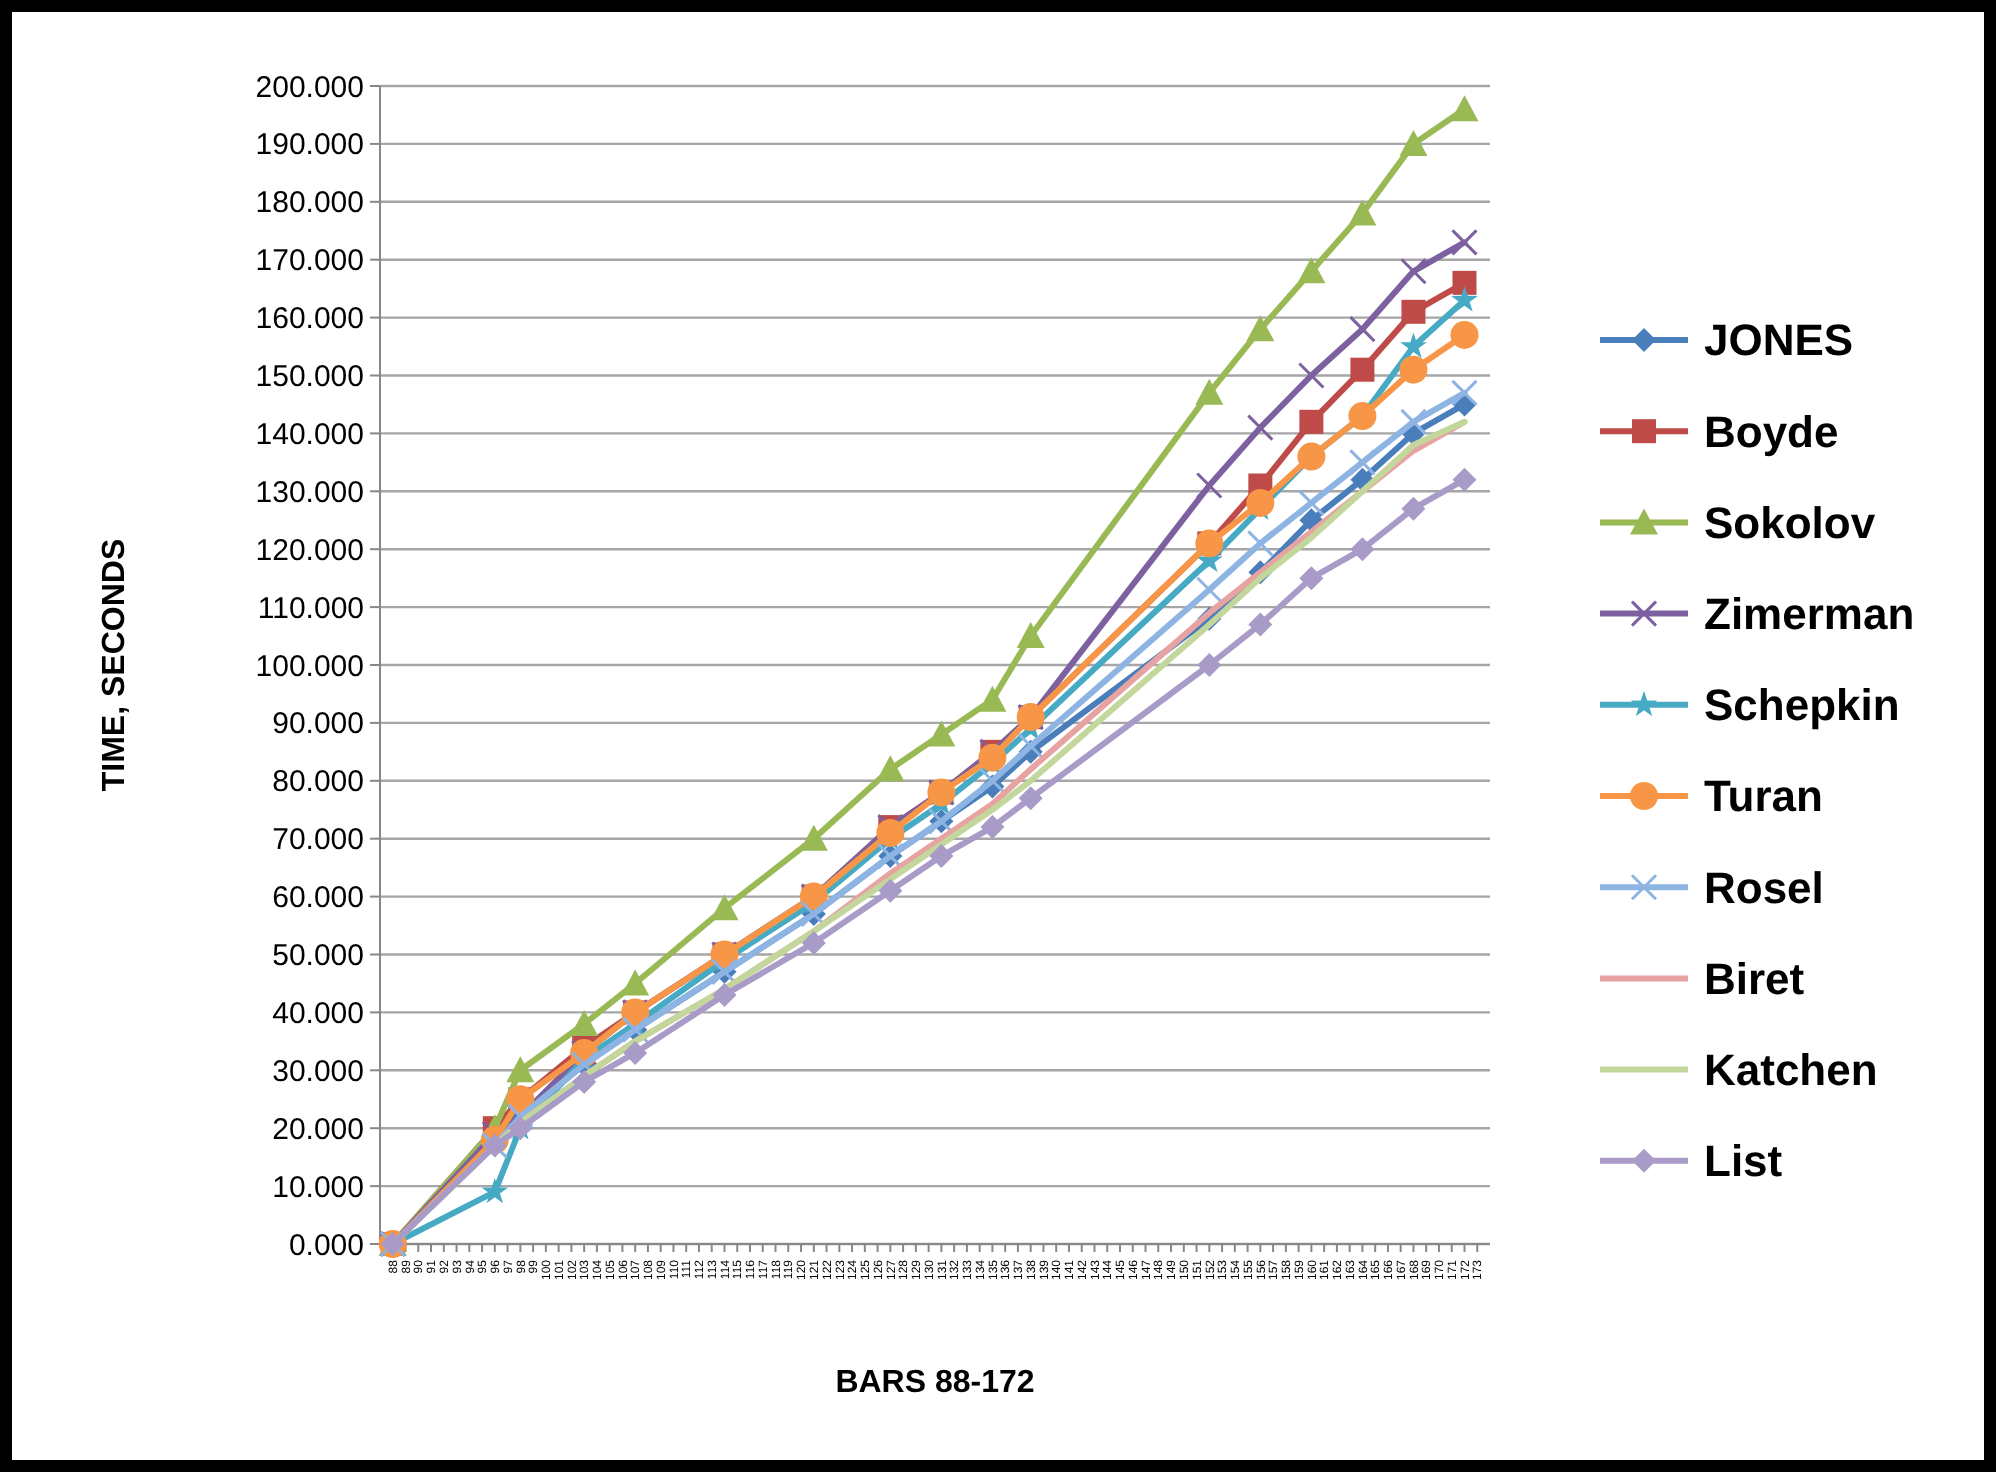 The height and width of the screenshot is (1472, 1996). I want to click on legend-label: Katchen, so click(1791, 1070).